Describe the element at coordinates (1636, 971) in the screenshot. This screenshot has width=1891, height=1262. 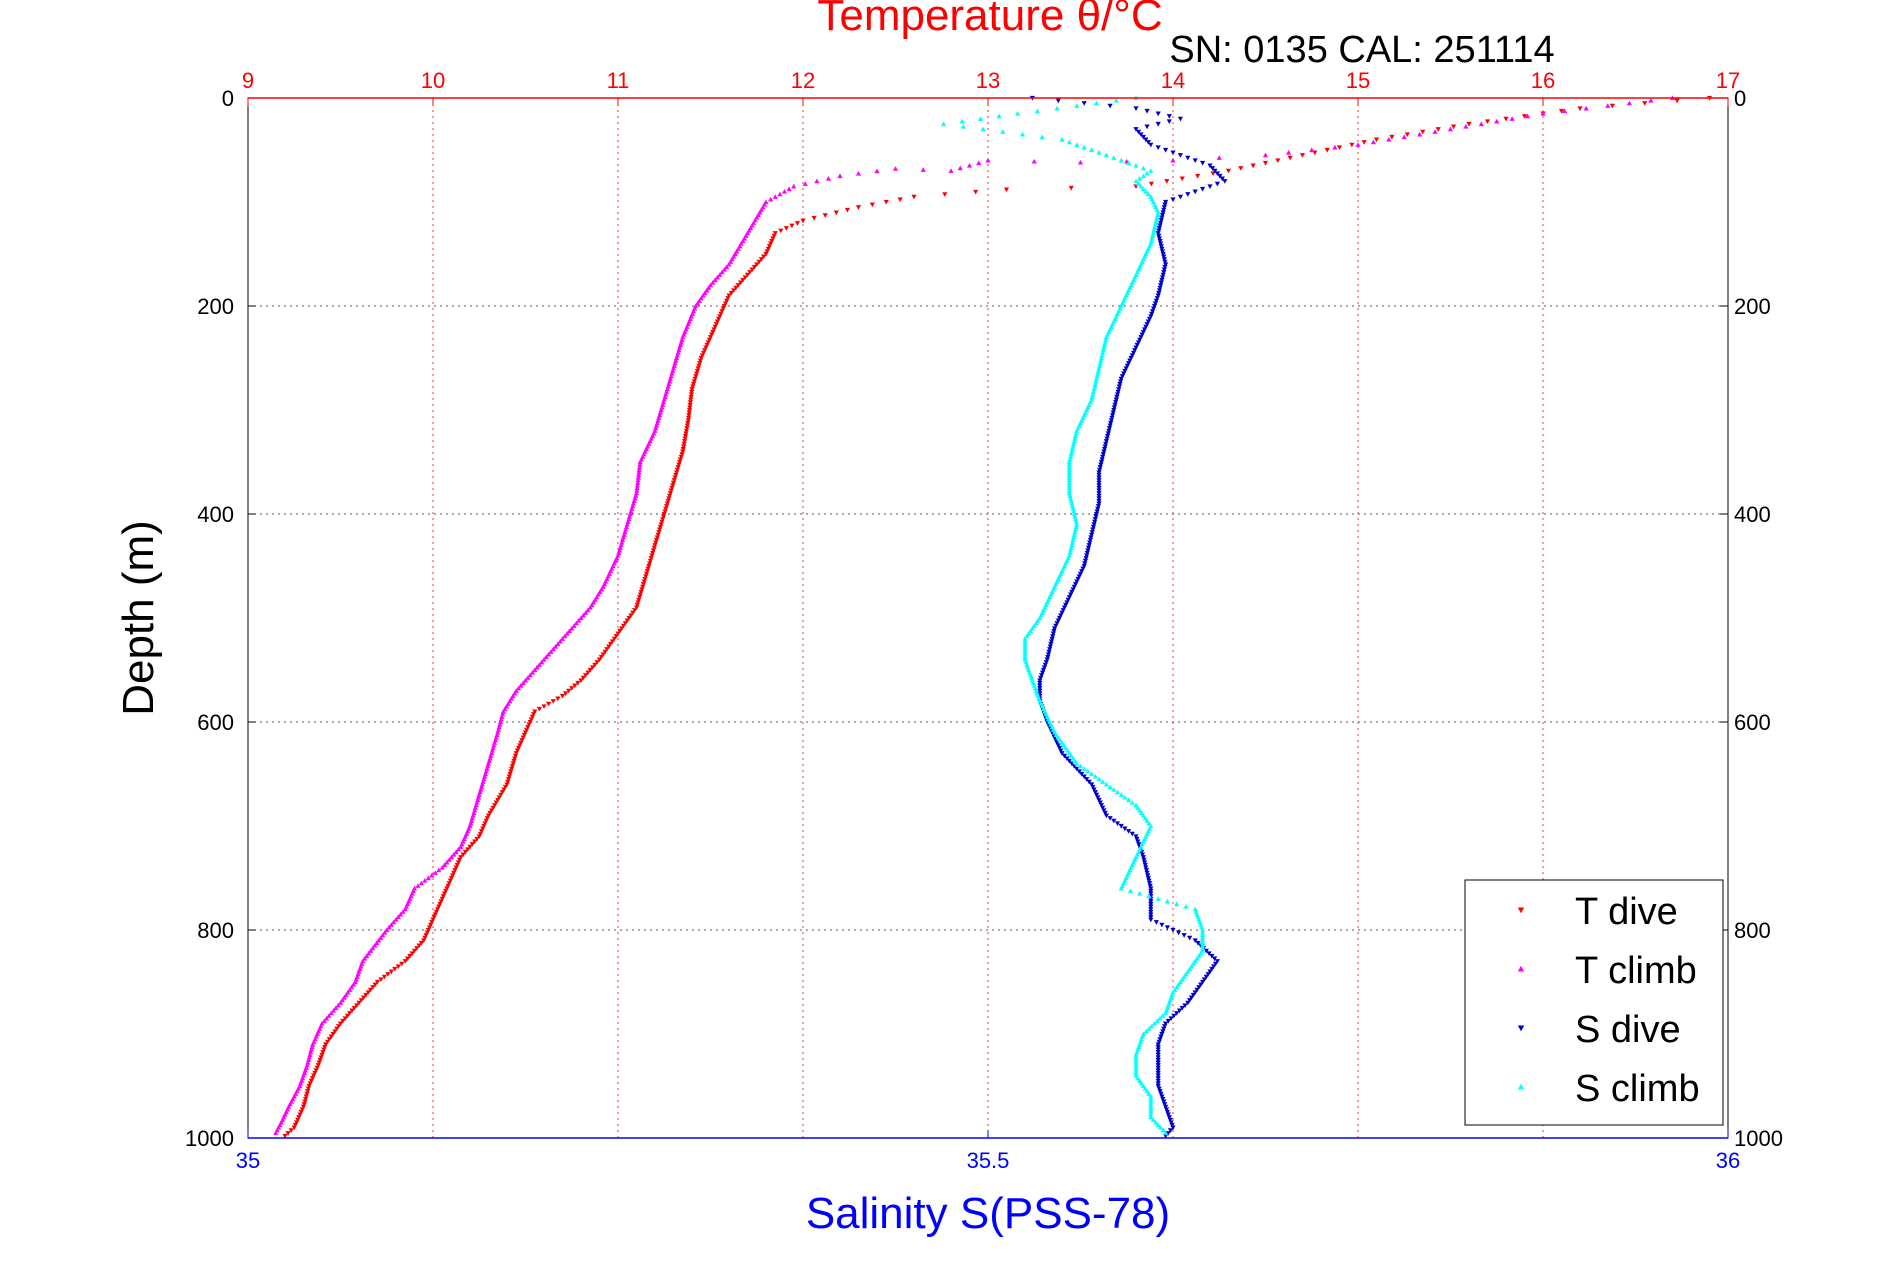
I see `legend-label-t-climb: T climb` at that location.